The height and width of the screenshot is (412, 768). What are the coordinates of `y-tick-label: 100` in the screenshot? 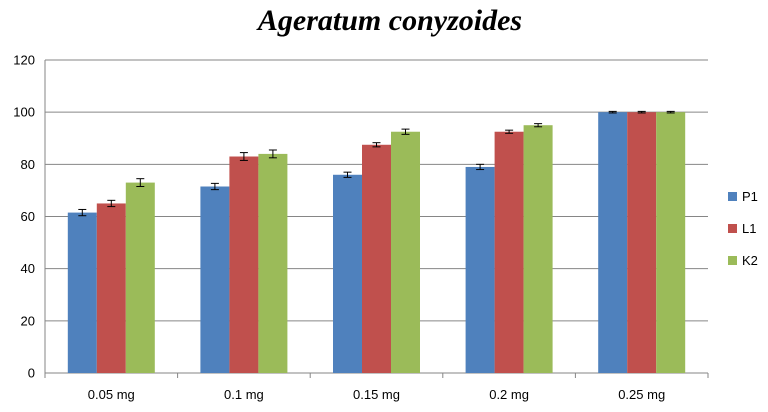 It's located at (24, 112).